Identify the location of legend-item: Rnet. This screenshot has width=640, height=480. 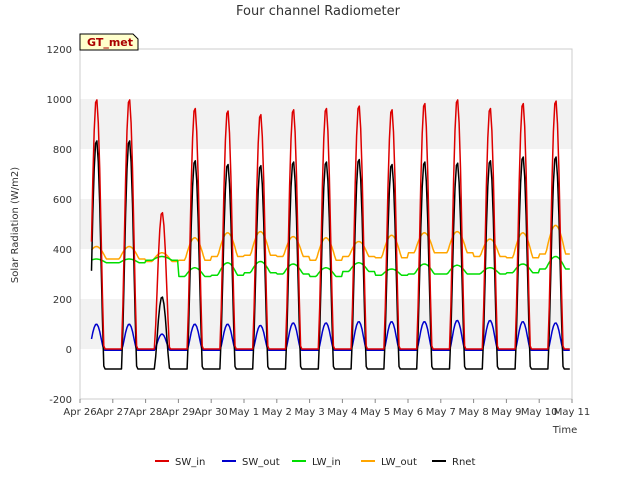
(453, 462).